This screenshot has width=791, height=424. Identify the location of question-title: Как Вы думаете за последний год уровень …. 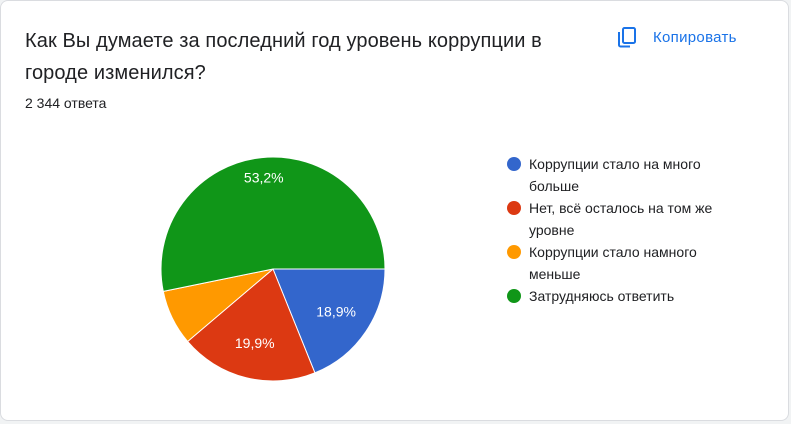
(283, 57).